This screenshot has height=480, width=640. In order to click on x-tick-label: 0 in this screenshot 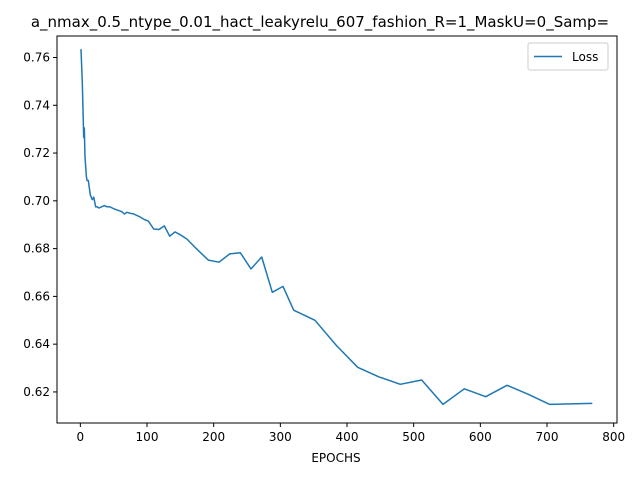, I will do `click(81, 437)`.